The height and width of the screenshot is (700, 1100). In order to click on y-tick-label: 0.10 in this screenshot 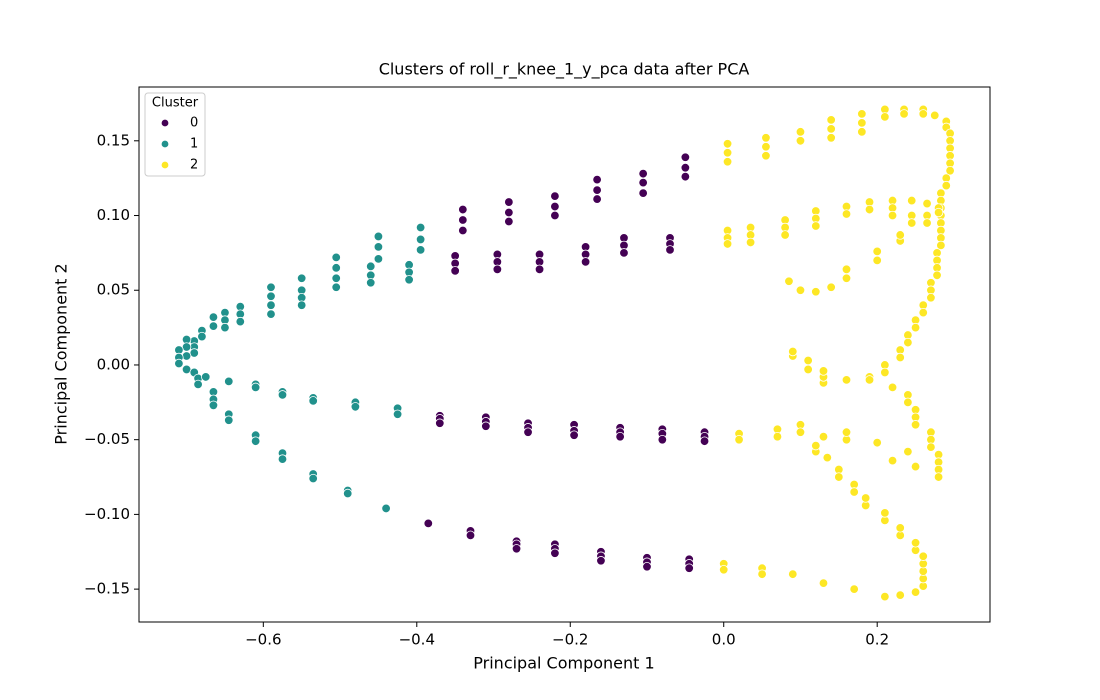, I will do `click(113, 215)`.